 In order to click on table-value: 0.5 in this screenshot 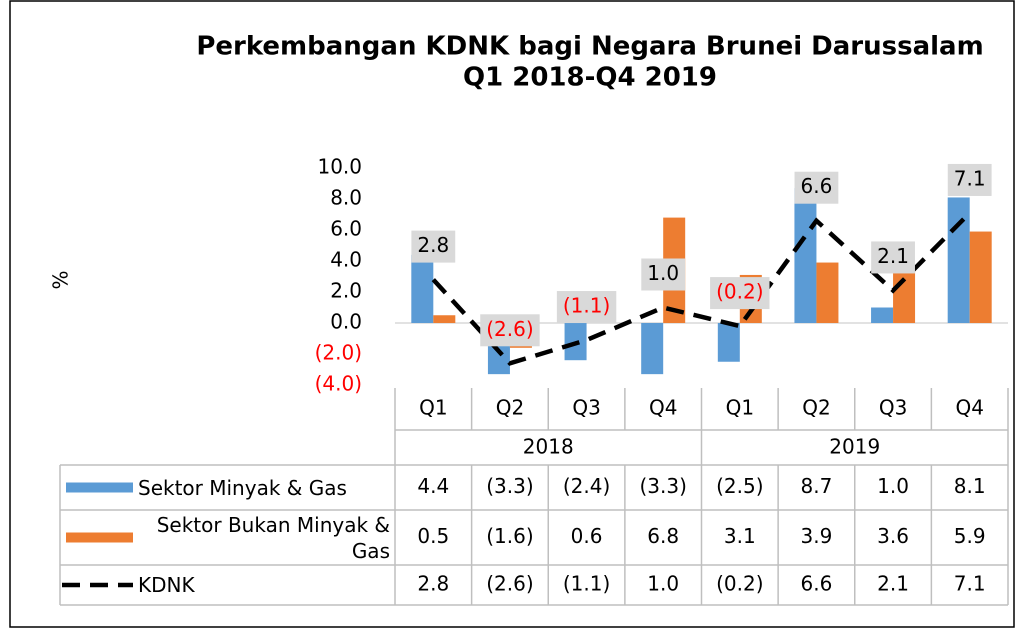, I will do `click(433, 536)`.